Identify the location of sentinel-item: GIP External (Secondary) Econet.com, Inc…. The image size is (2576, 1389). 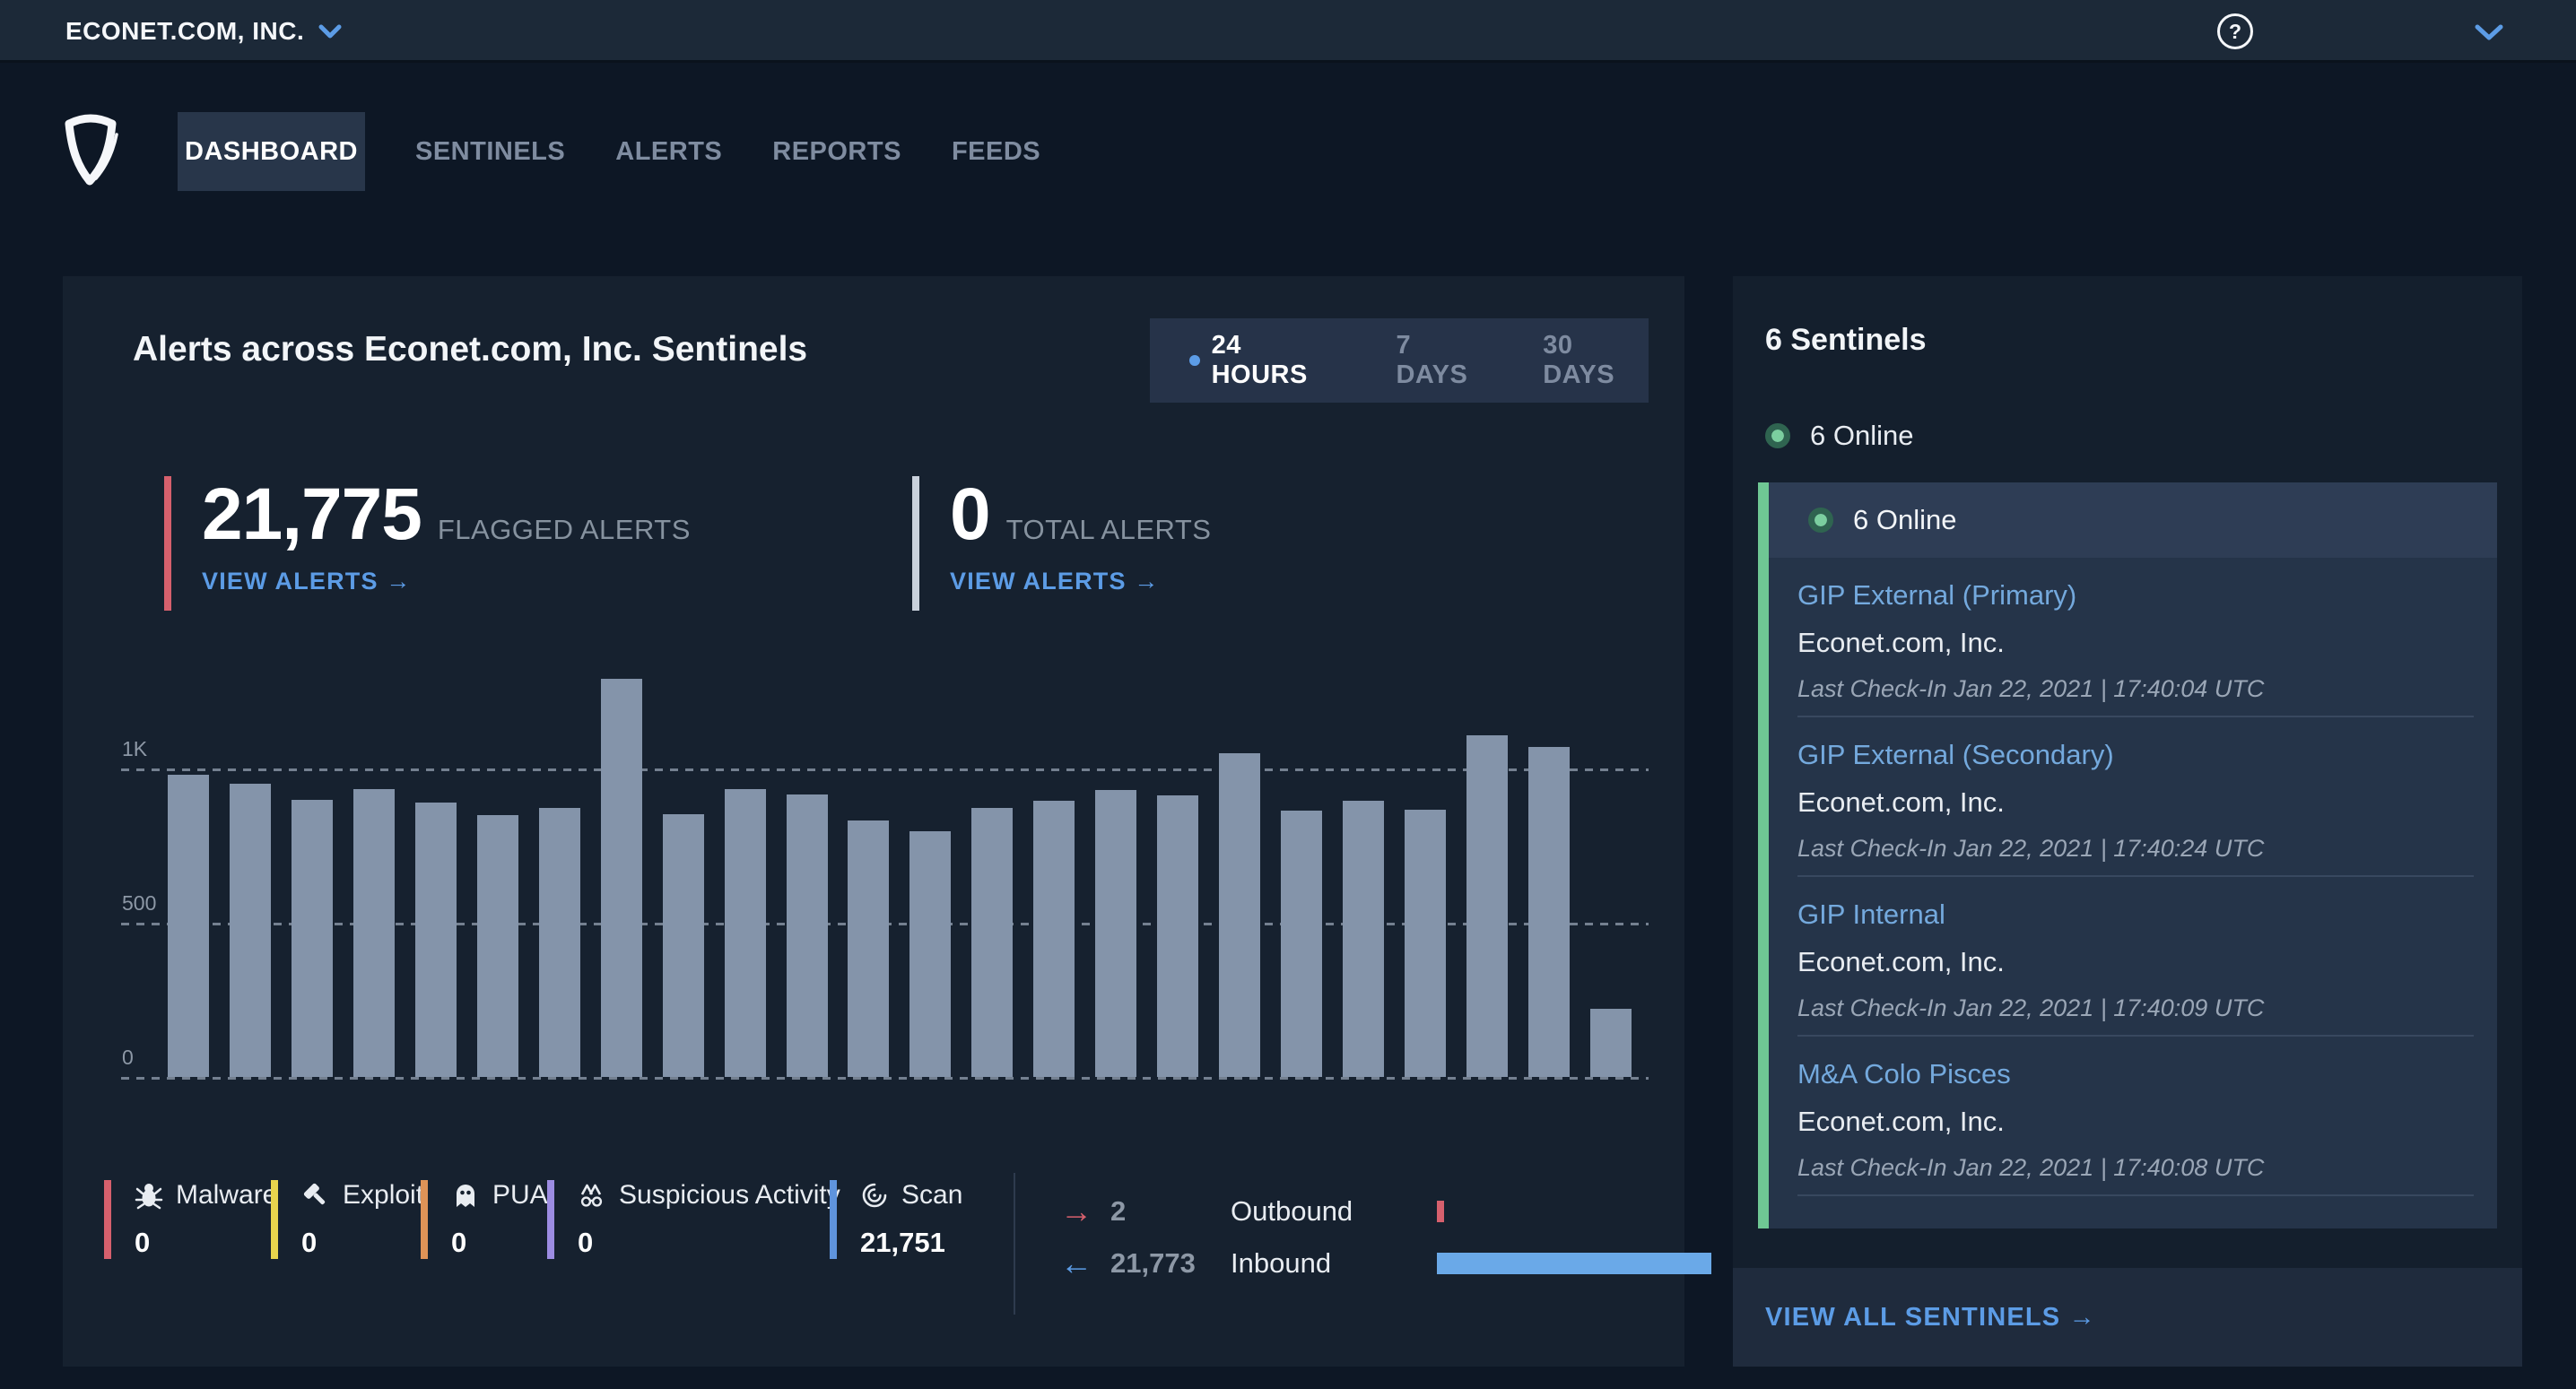
(2135, 797).